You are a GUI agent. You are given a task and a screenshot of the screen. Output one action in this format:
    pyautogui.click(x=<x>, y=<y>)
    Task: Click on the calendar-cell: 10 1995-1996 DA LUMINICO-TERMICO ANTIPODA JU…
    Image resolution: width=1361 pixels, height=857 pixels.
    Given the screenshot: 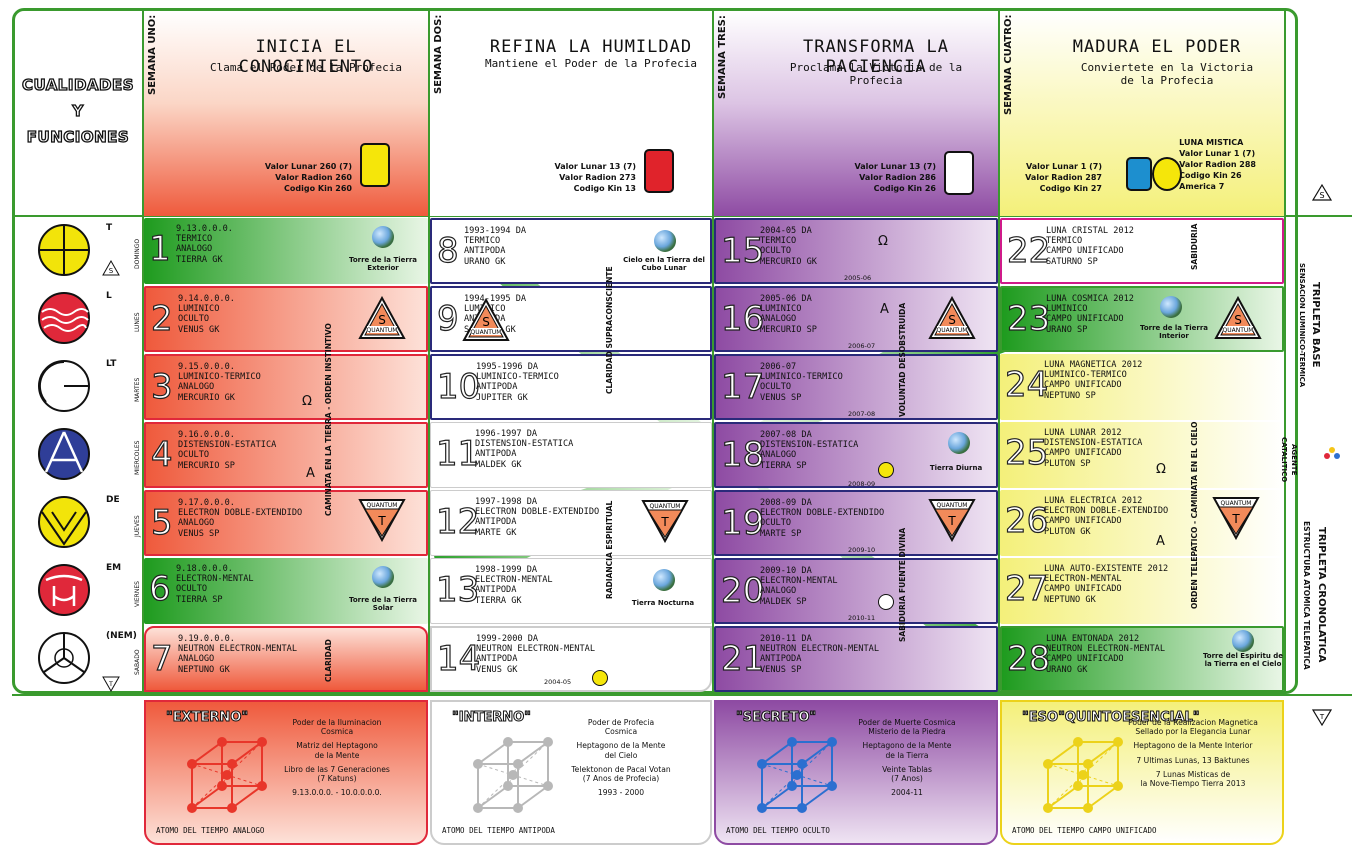 What is the action you would take?
    pyautogui.click(x=571, y=387)
    